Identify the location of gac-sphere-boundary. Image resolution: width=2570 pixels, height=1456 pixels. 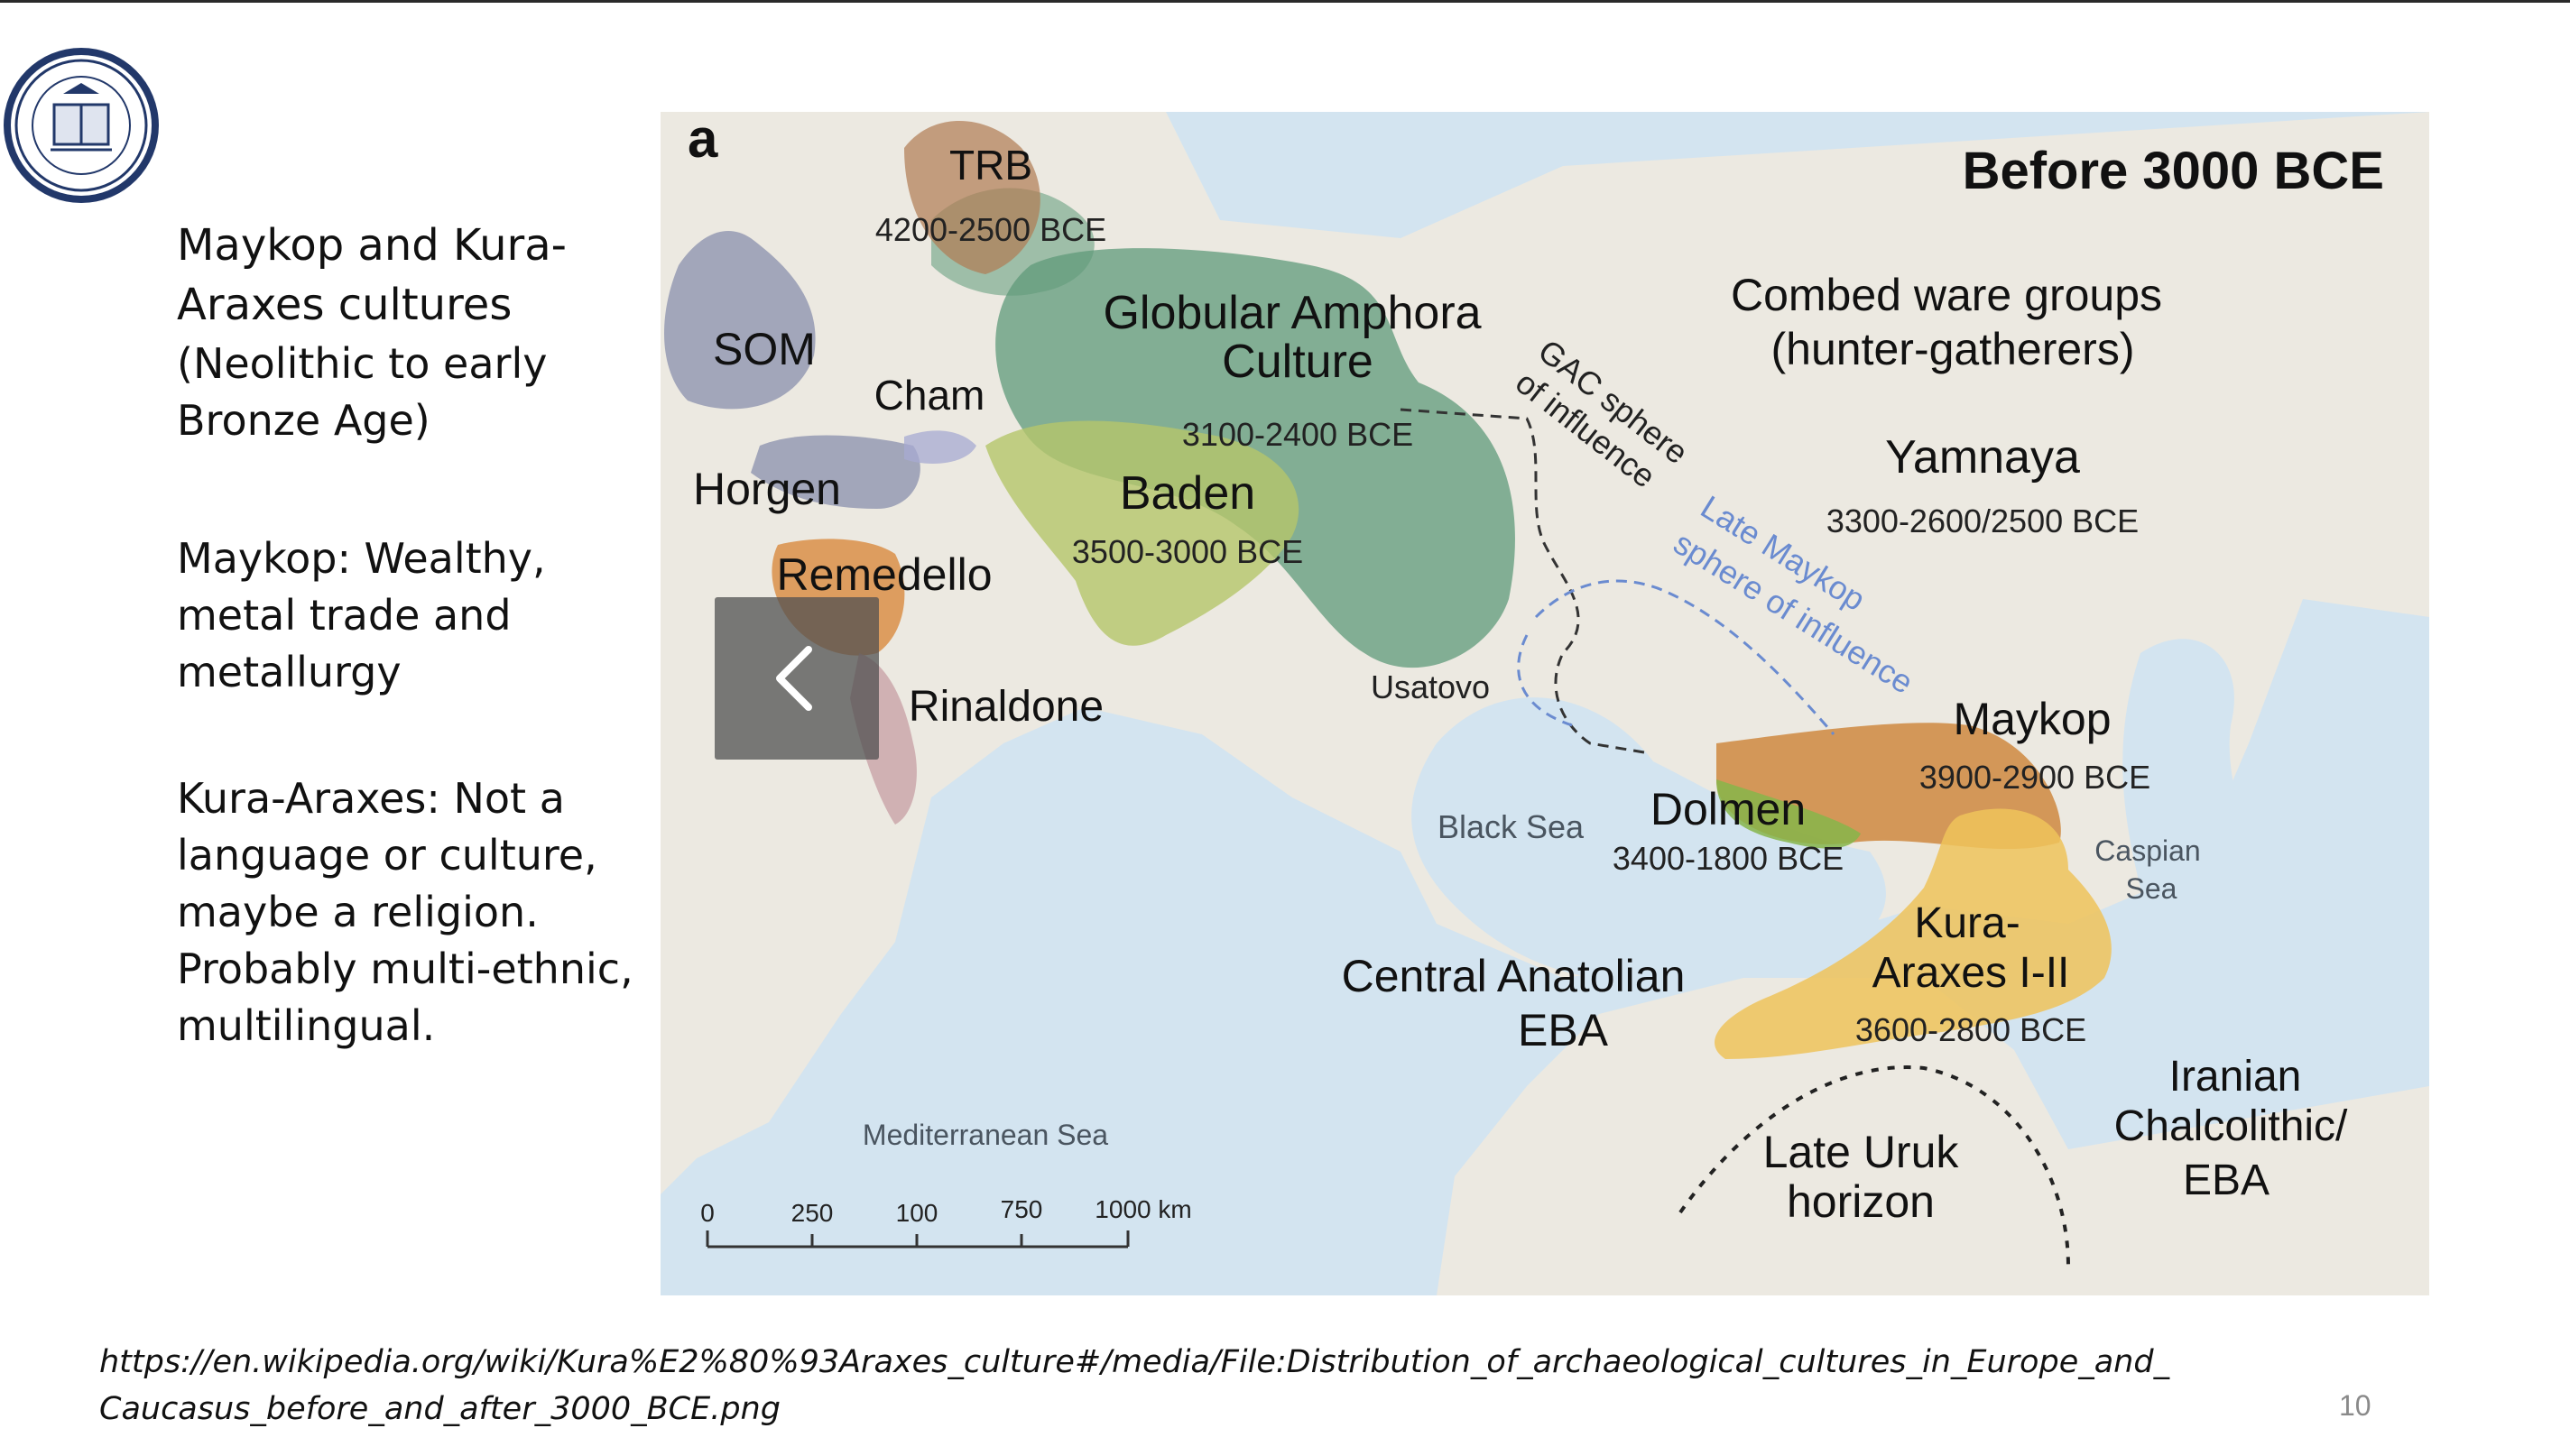
(1523, 581).